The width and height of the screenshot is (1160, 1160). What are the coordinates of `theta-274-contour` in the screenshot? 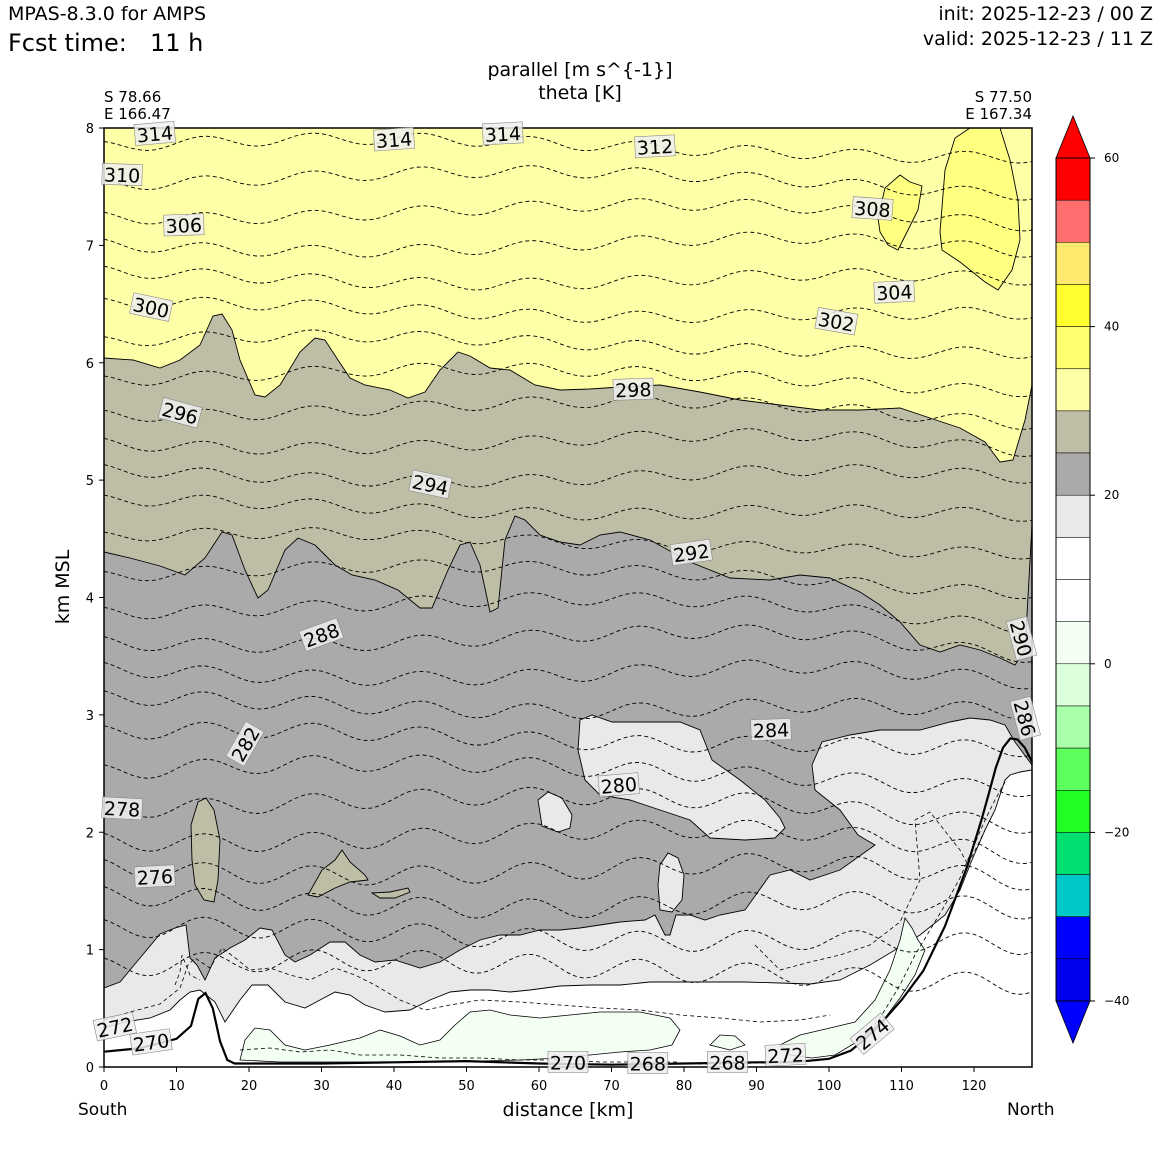 It's located at (932, 911).